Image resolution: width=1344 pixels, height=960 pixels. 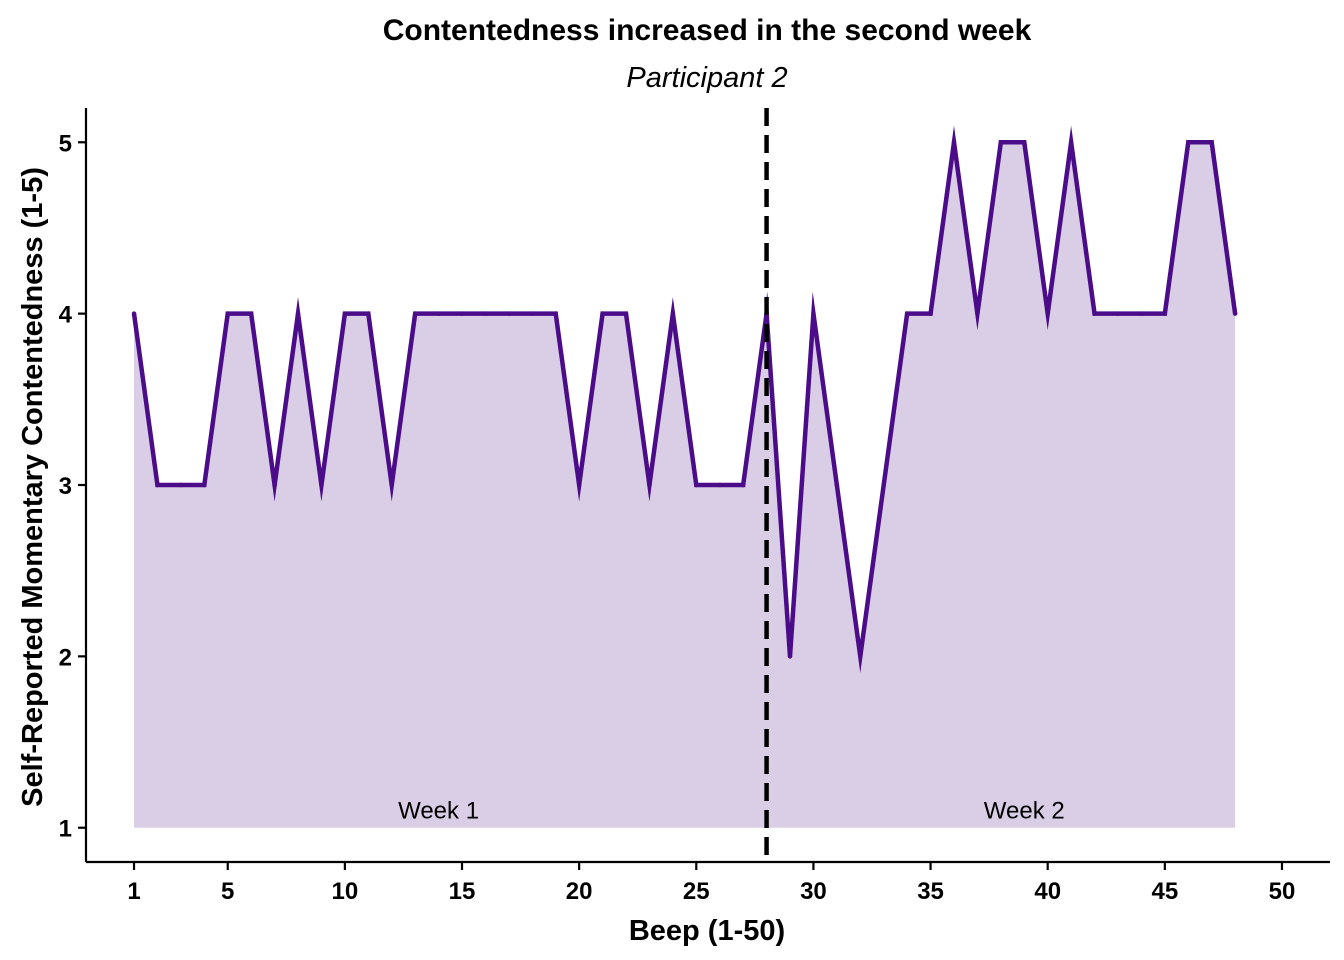 I want to click on x-tick-label: 10, so click(x=345, y=891).